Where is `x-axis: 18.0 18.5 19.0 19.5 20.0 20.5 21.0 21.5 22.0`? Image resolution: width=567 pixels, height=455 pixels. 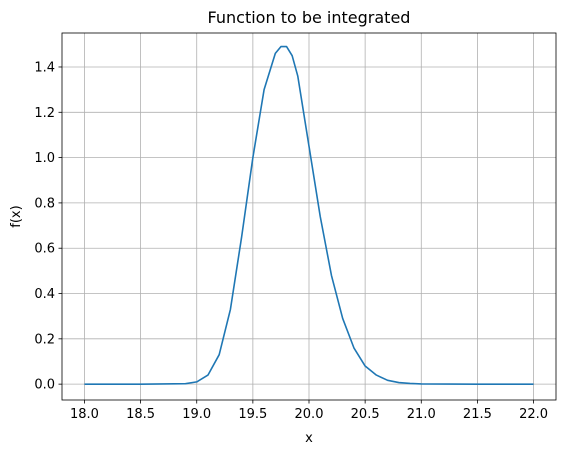 x-axis: 18.0 18.5 19.0 19.5 20.0 20.5 21.0 21.5 22.0 is located at coordinates (309, 411).